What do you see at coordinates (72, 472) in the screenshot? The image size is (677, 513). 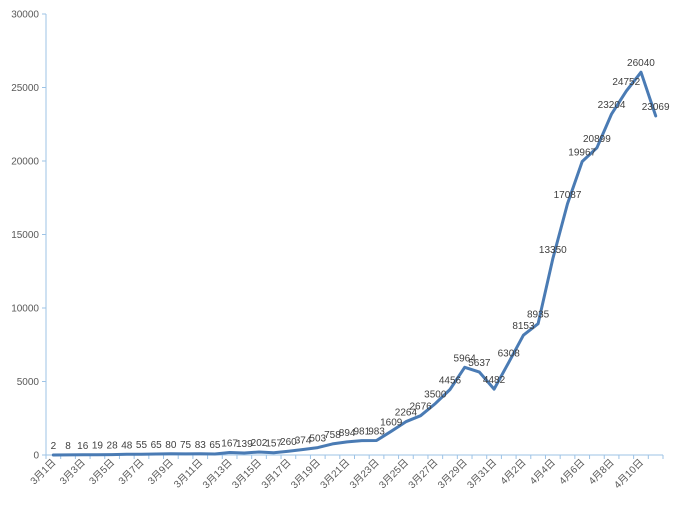 I see `x-tick-label: 3月3日` at bounding box center [72, 472].